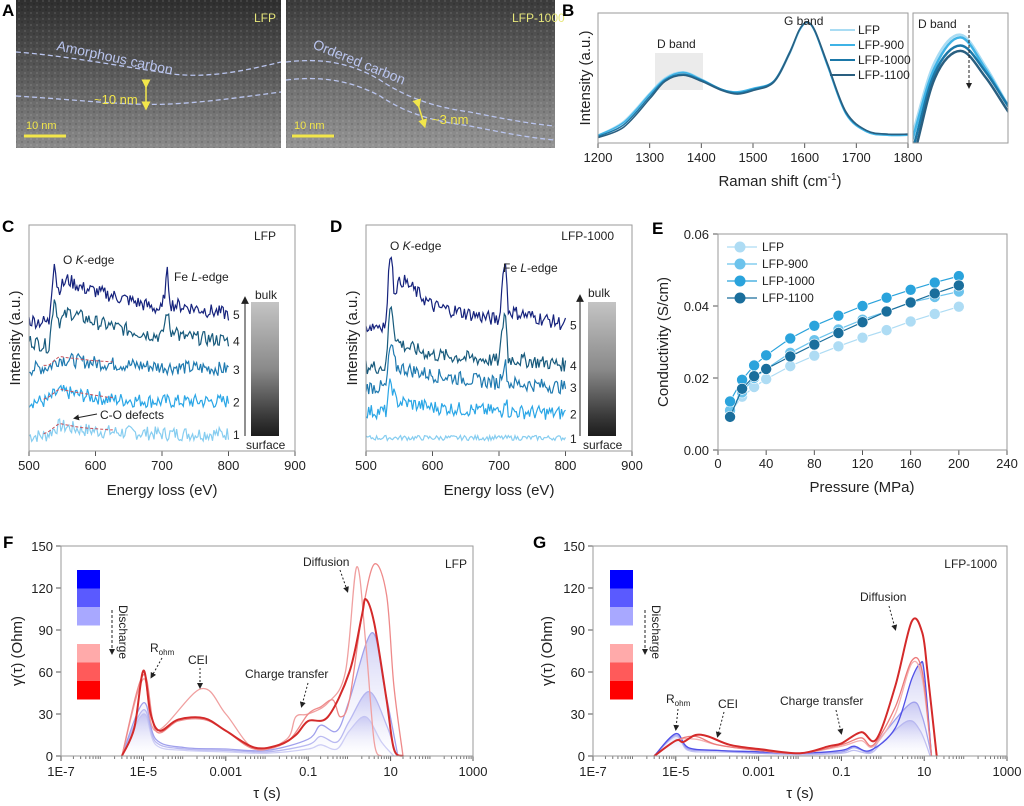 This screenshot has height=806, width=1024. What do you see at coordinates (696, 234) in the screenshot?
I see `y-tick-label: 0.06` at bounding box center [696, 234].